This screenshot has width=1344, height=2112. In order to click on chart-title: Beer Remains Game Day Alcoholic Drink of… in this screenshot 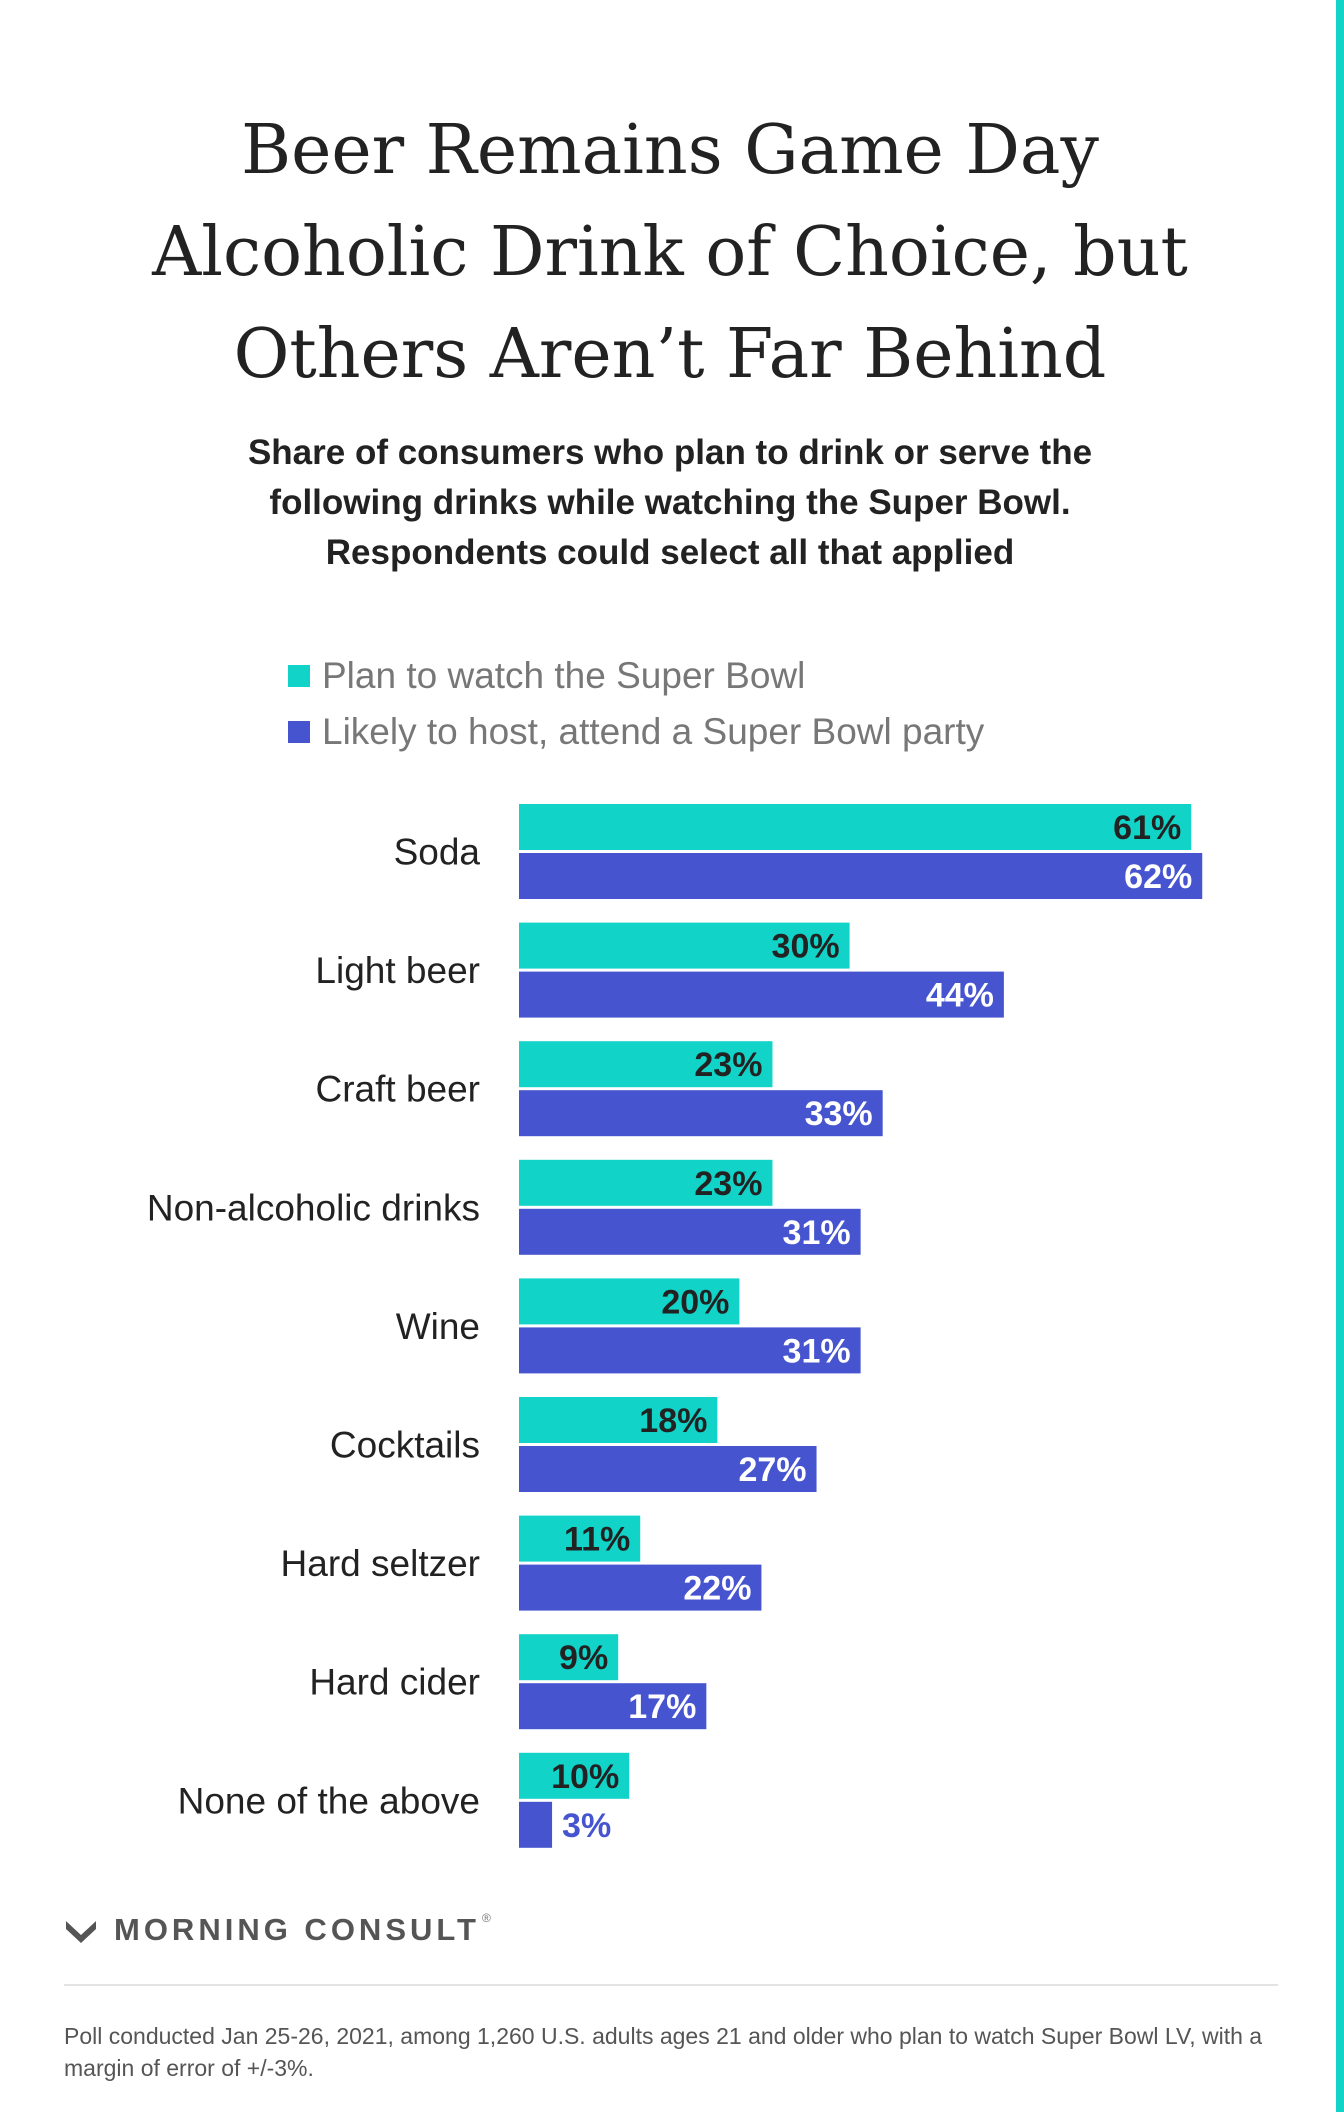, I will do `click(670, 253)`.